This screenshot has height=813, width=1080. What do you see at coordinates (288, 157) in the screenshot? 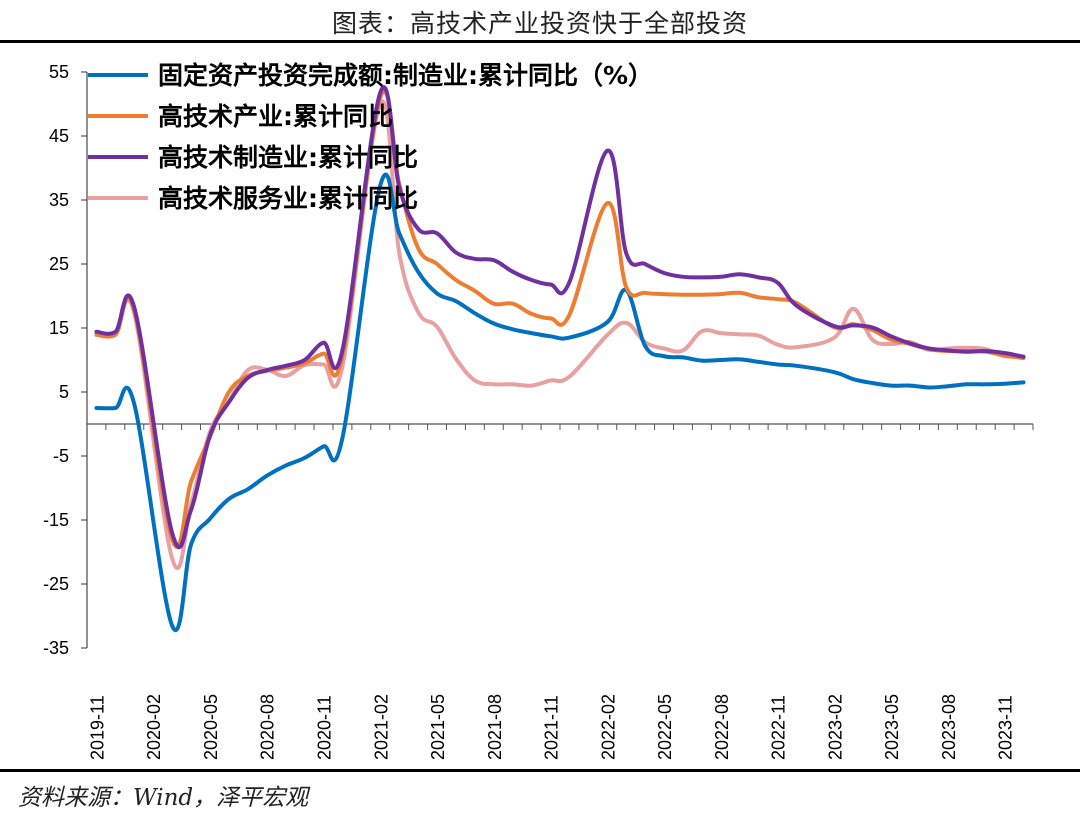
I see `legend-label: 高技术制造业:累计同比` at bounding box center [288, 157].